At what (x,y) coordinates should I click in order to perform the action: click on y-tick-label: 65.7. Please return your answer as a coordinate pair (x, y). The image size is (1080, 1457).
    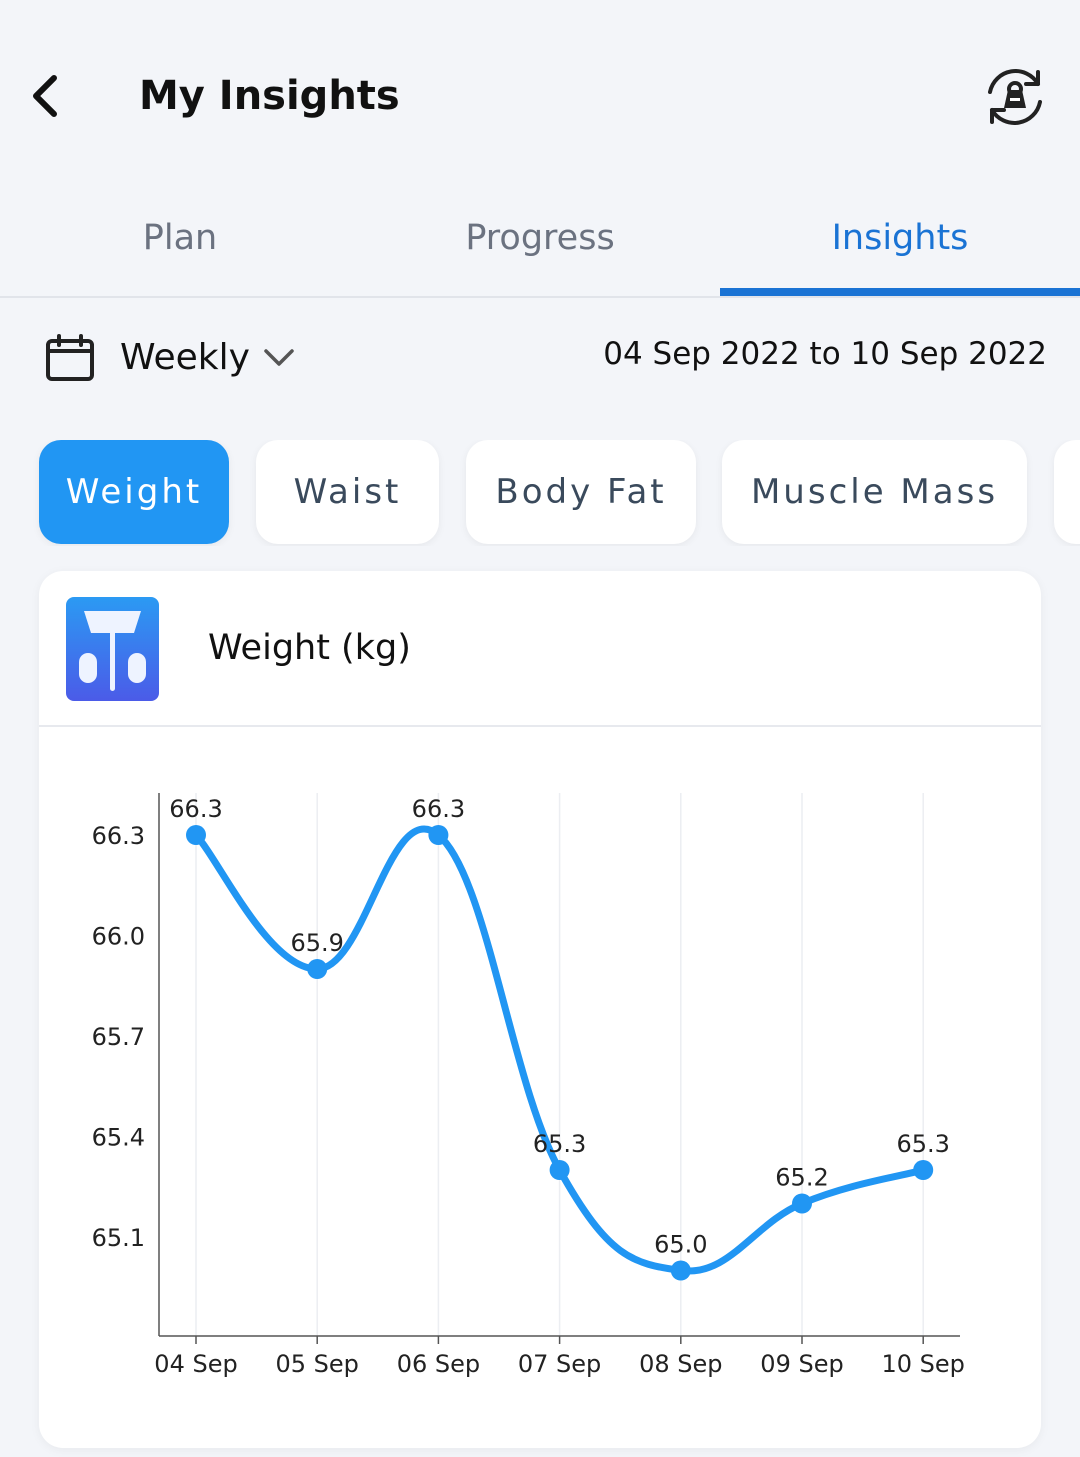
    Looking at the image, I should click on (118, 1037).